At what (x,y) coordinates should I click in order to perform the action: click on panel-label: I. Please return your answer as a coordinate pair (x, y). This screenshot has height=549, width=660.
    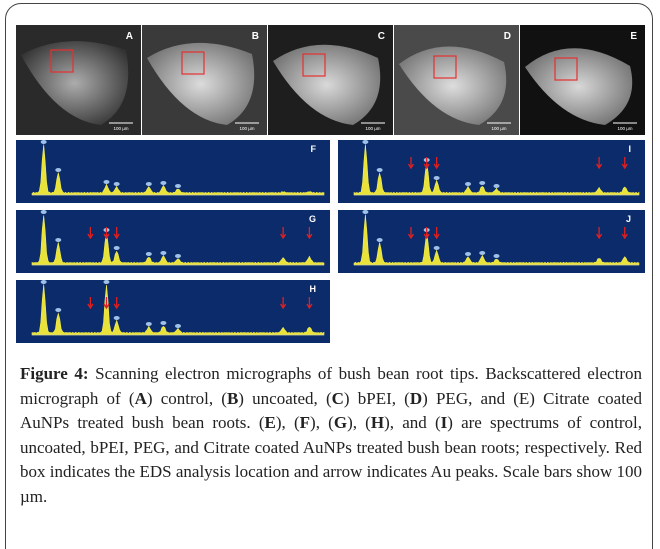
    Looking at the image, I should click on (629, 149).